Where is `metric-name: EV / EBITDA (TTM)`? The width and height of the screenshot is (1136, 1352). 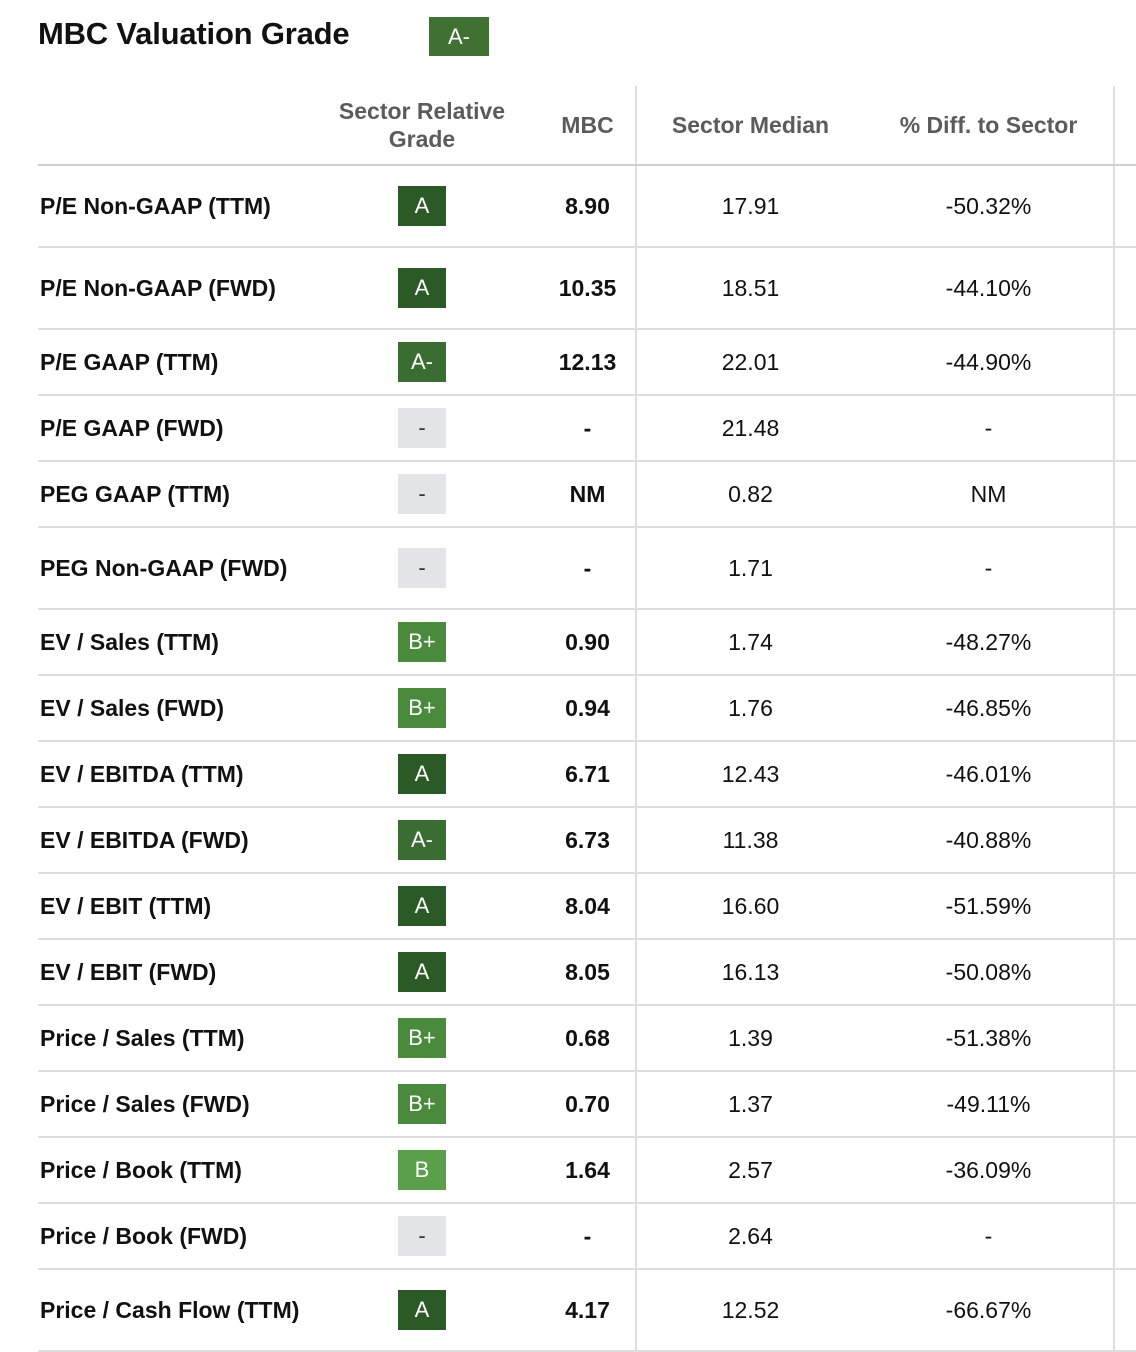 metric-name: EV / EBITDA (TTM) is located at coordinates (171, 774).